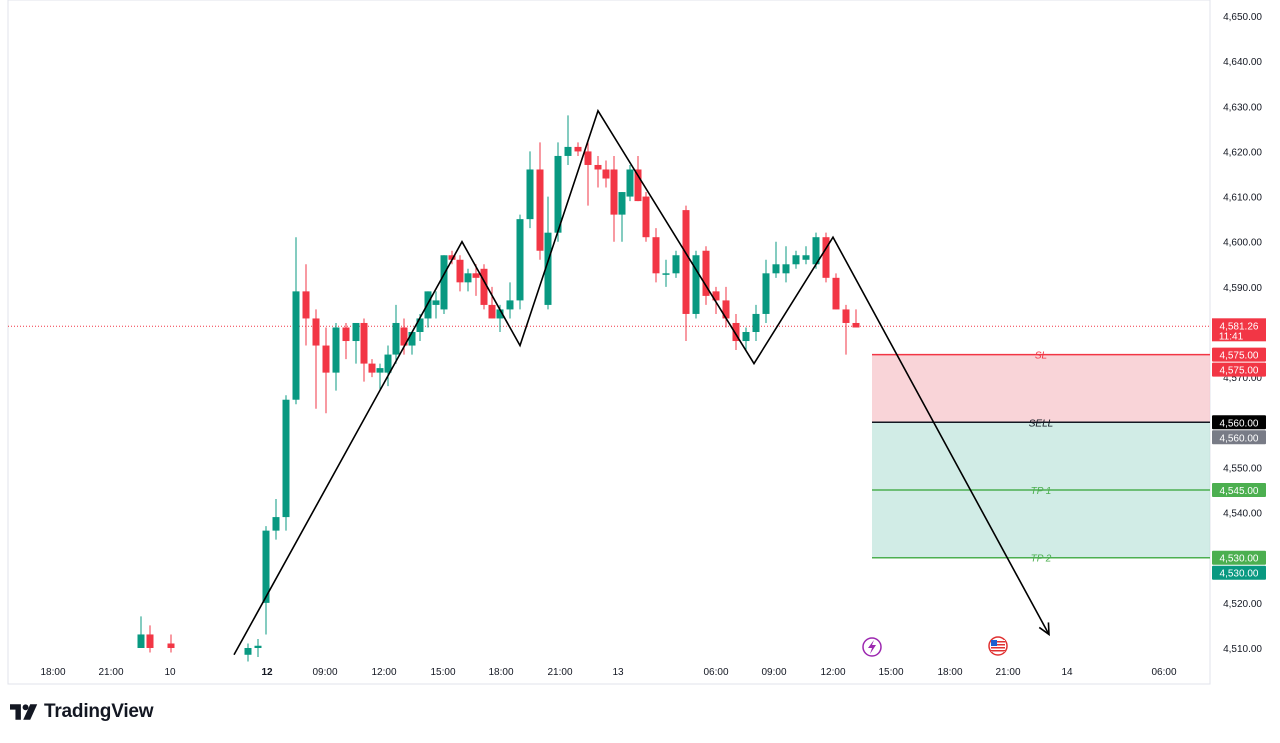  I want to click on sl-price-tag: 4,575.00, so click(1239, 356).